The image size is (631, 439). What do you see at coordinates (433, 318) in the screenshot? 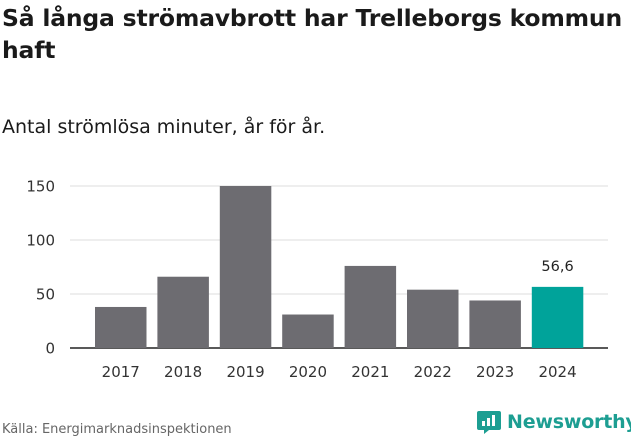
I see `bar-2022` at bounding box center [433, 318].